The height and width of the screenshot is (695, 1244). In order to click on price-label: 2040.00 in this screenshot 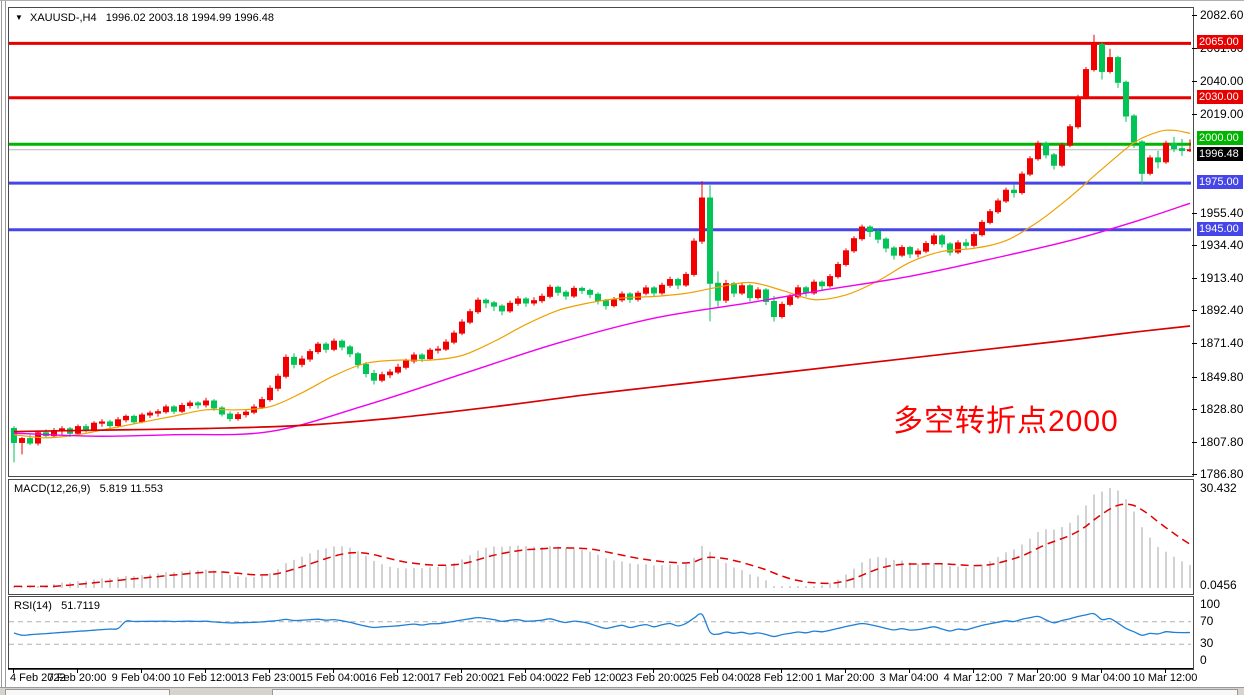, I will do `click(1222, 81)`.